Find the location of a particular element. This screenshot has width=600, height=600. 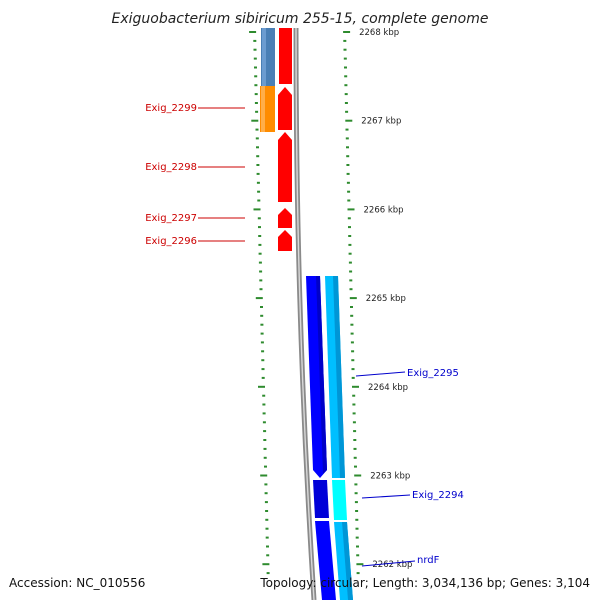

tick-label: 2266 kbp is located at coordinates (384, 210).